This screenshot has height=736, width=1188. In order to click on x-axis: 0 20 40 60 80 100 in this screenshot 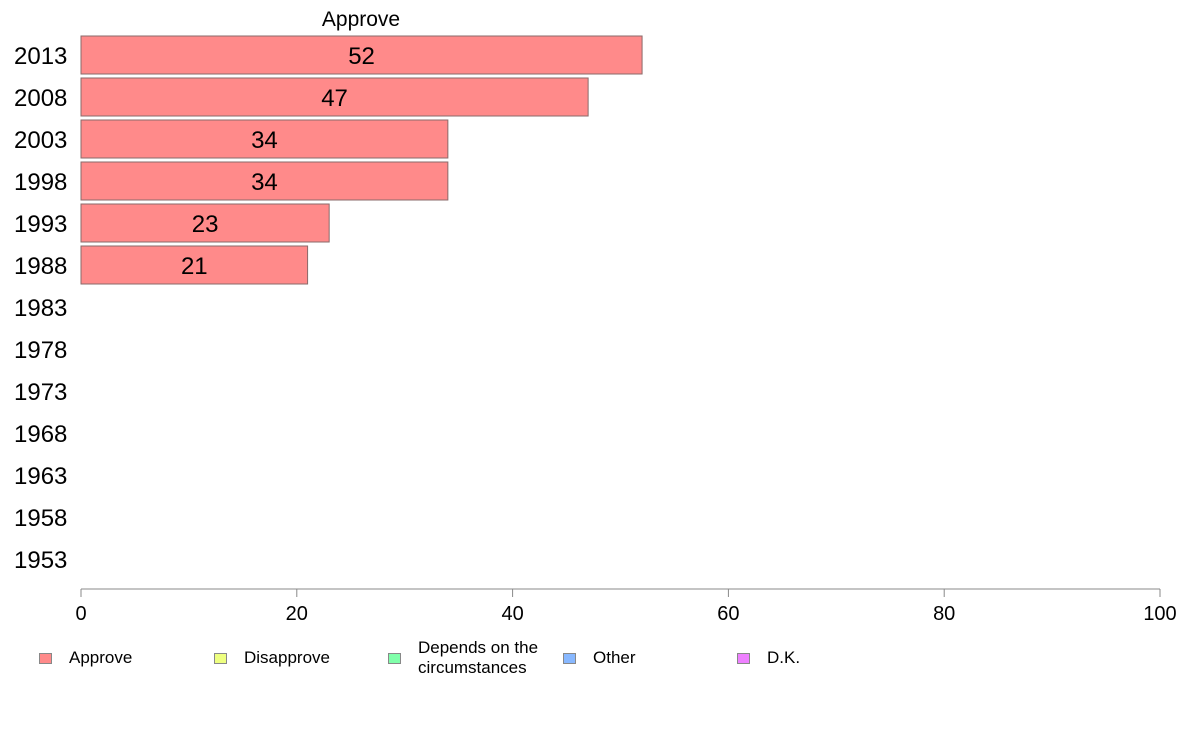, I will do `click(626, 606)`.